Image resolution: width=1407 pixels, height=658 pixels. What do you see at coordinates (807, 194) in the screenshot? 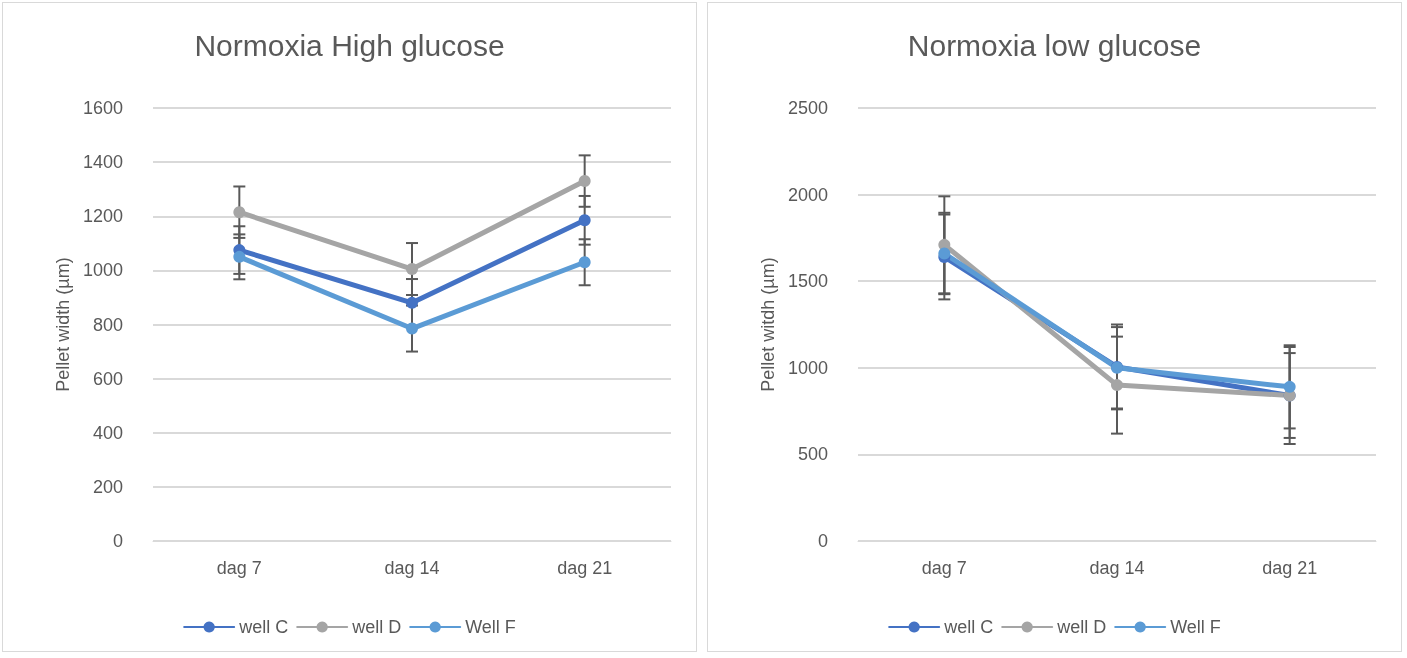
I see `y-tick-label: 2000` at bounding box center [807, 194].